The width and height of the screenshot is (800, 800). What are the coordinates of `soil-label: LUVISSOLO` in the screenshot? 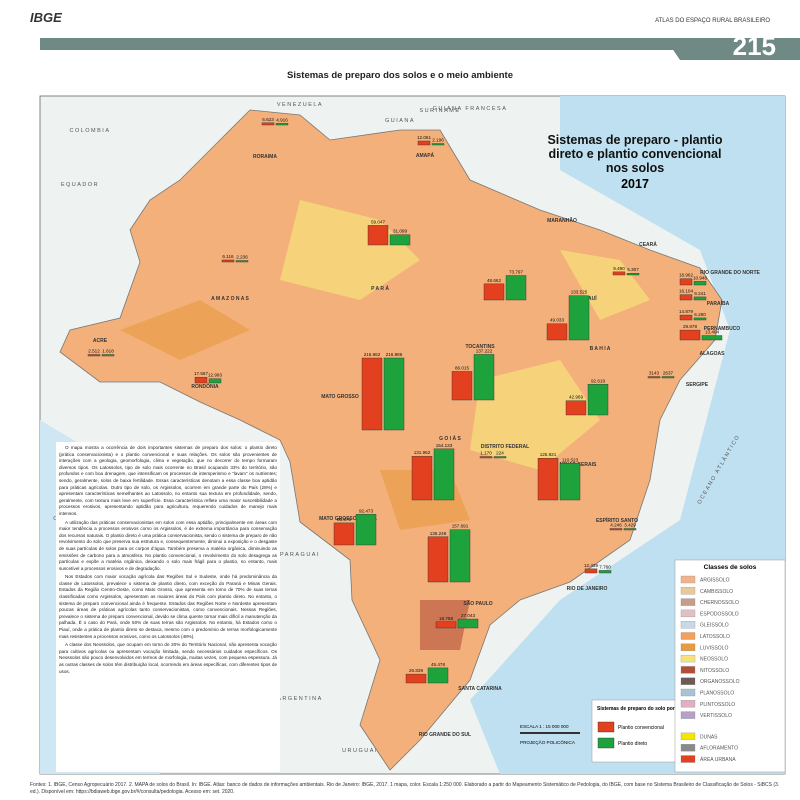 It's located at (714, 648).